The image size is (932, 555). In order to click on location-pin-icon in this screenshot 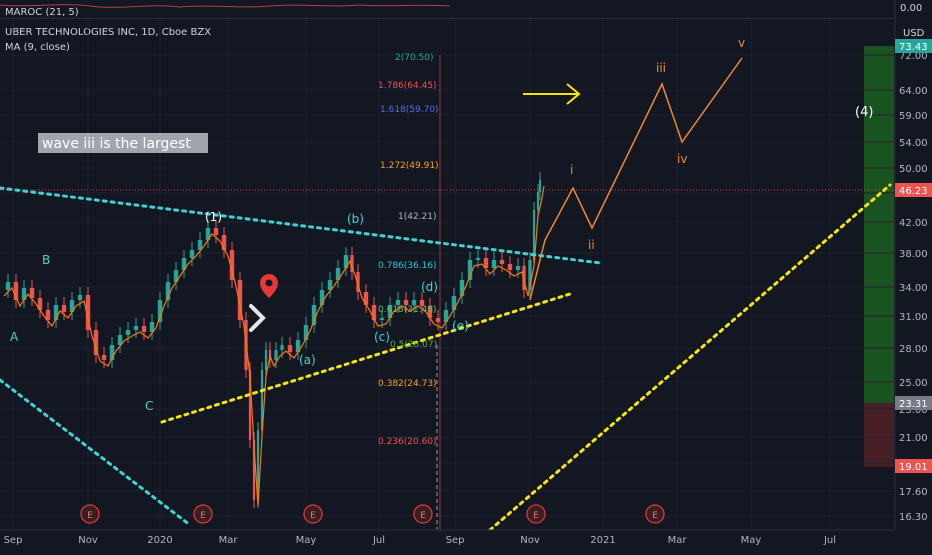, I will do `click(269, 286)`.